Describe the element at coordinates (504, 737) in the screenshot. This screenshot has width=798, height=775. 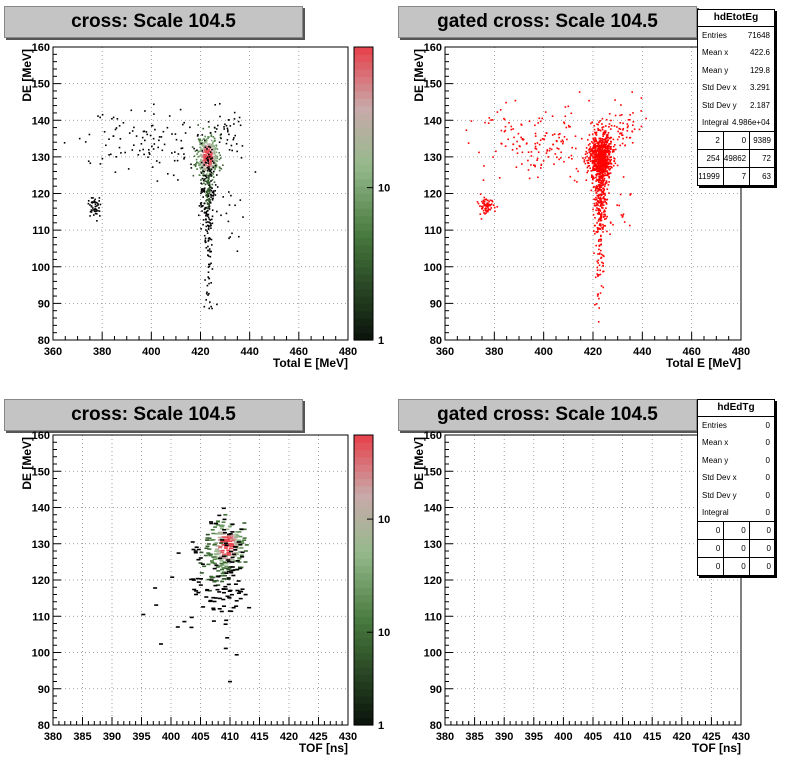
I see `x-tick-label: 390` at that location.